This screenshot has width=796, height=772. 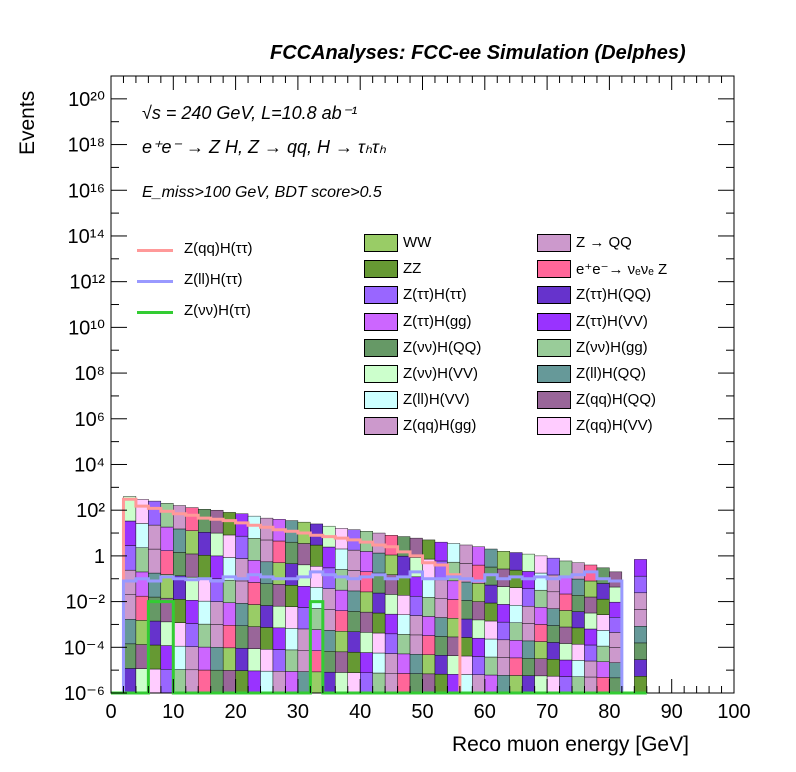 I want to click on y-tick-label: 10⁻⁶, so click(x=84, y=694).